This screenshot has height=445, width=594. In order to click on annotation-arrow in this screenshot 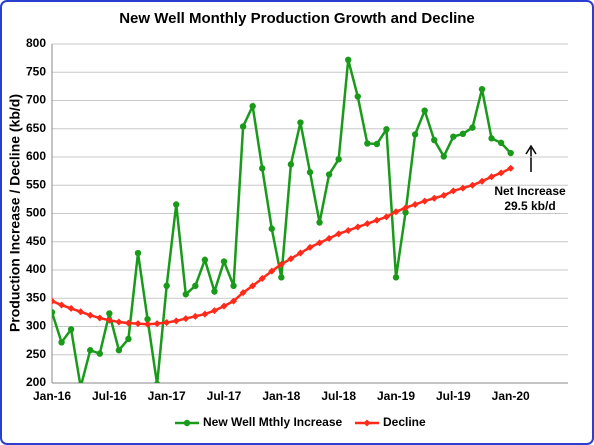, I will do `click(531, 158)`.